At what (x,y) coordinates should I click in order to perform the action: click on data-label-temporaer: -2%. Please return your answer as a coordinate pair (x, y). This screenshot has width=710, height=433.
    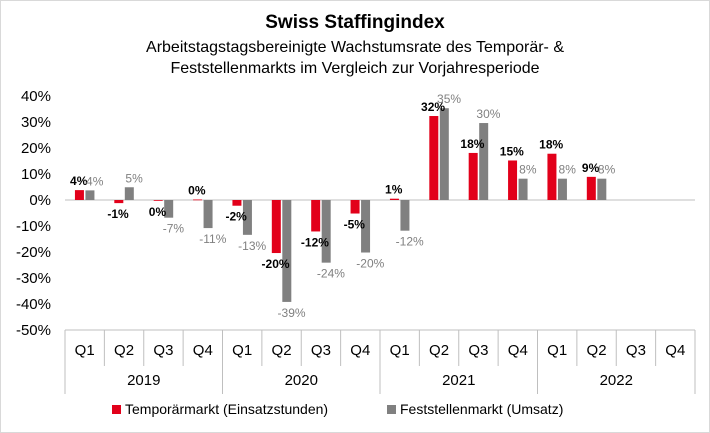
    Looking at the image, I should click on (237, 217).